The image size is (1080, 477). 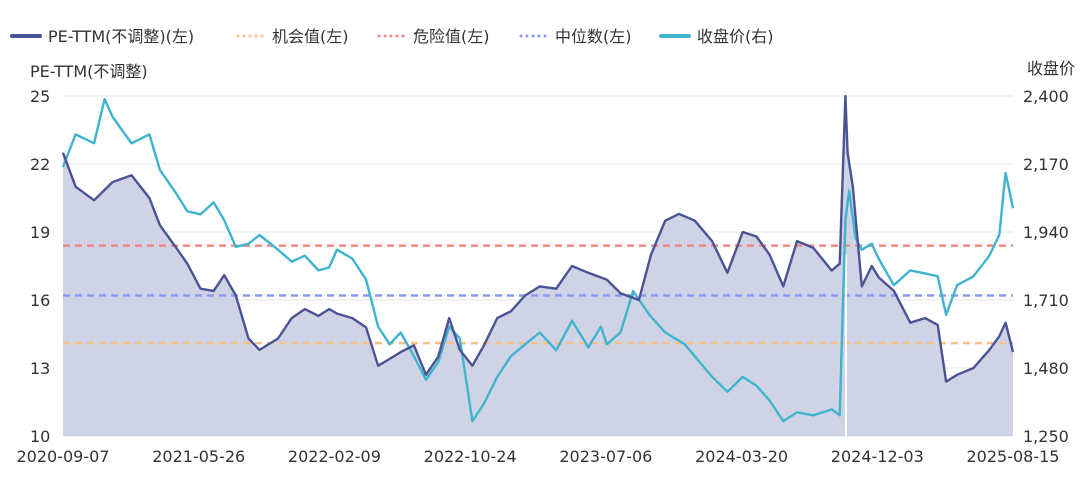 I want to click on right-axis-ticks: 1,250 1,480 1,710 1,940 2,170 2,400, so click(x=1046, y=266).